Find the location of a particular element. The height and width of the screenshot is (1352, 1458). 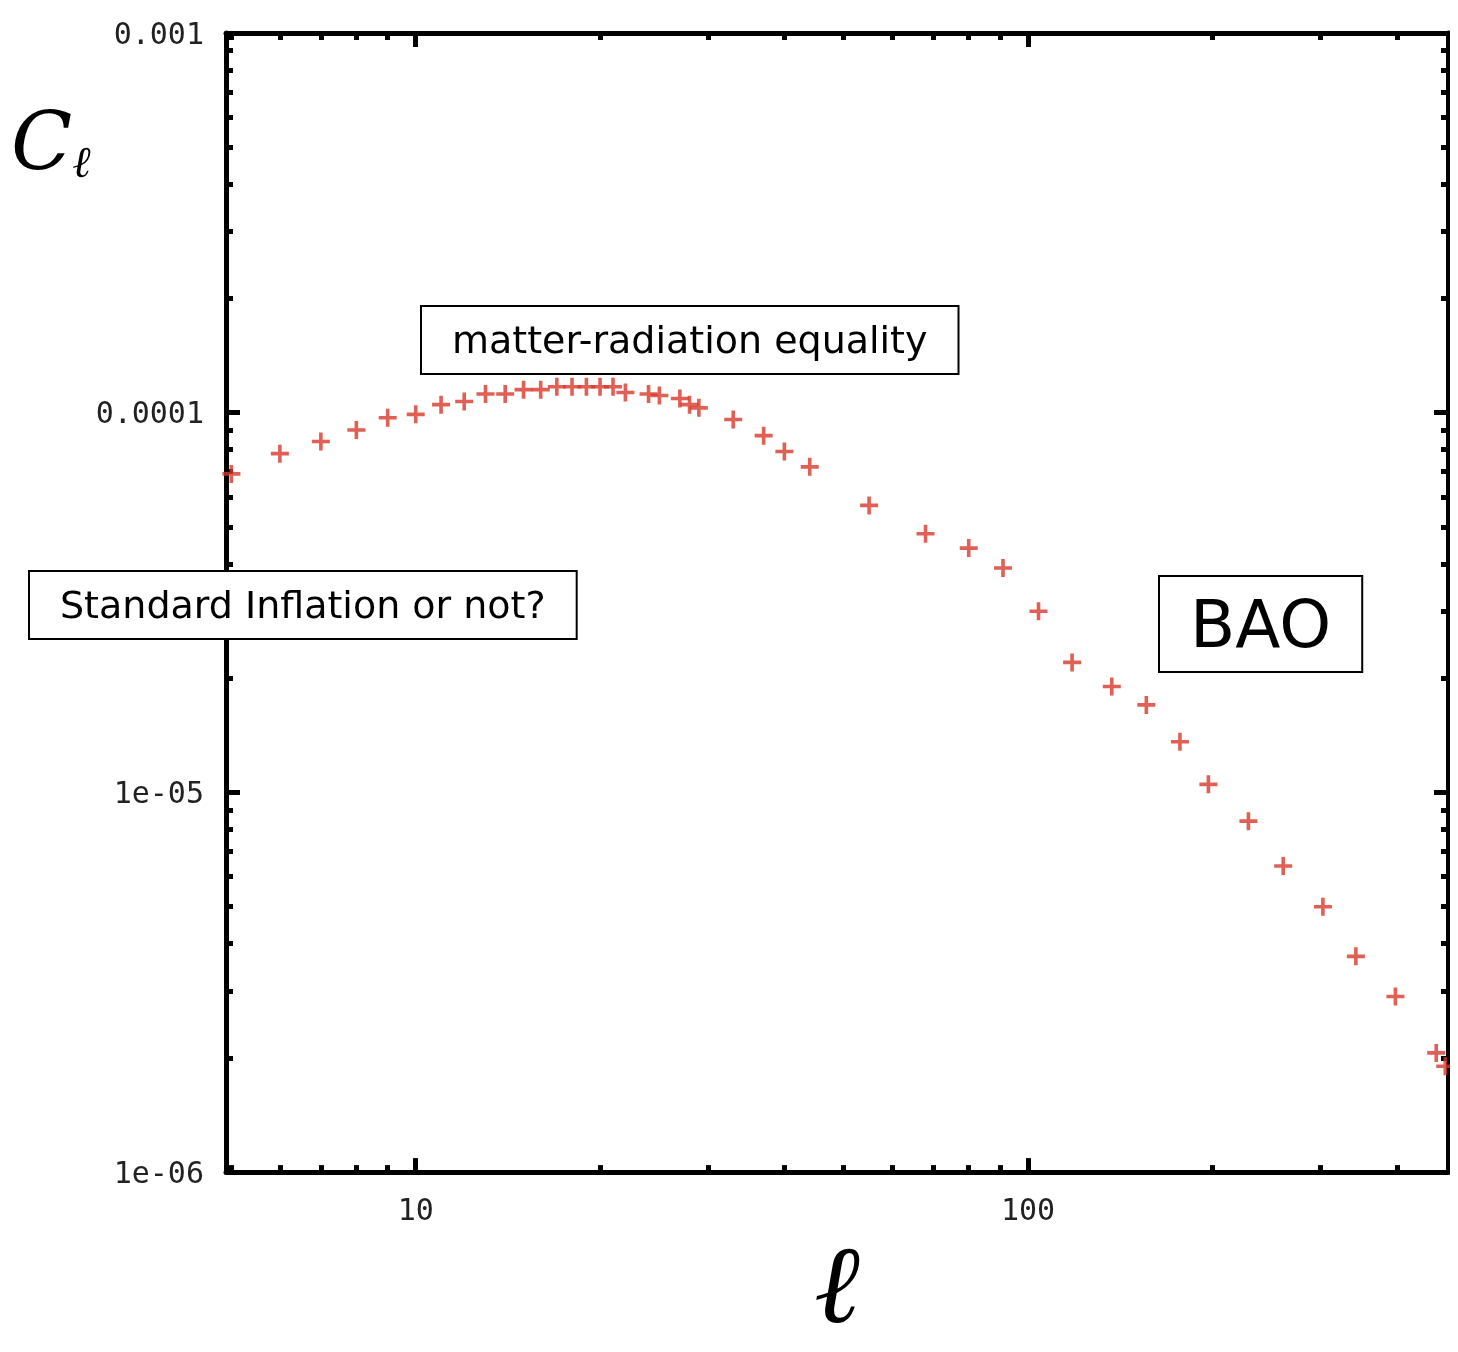

y-tick-label: 1e-06 is located at coordinates (158, 1172).